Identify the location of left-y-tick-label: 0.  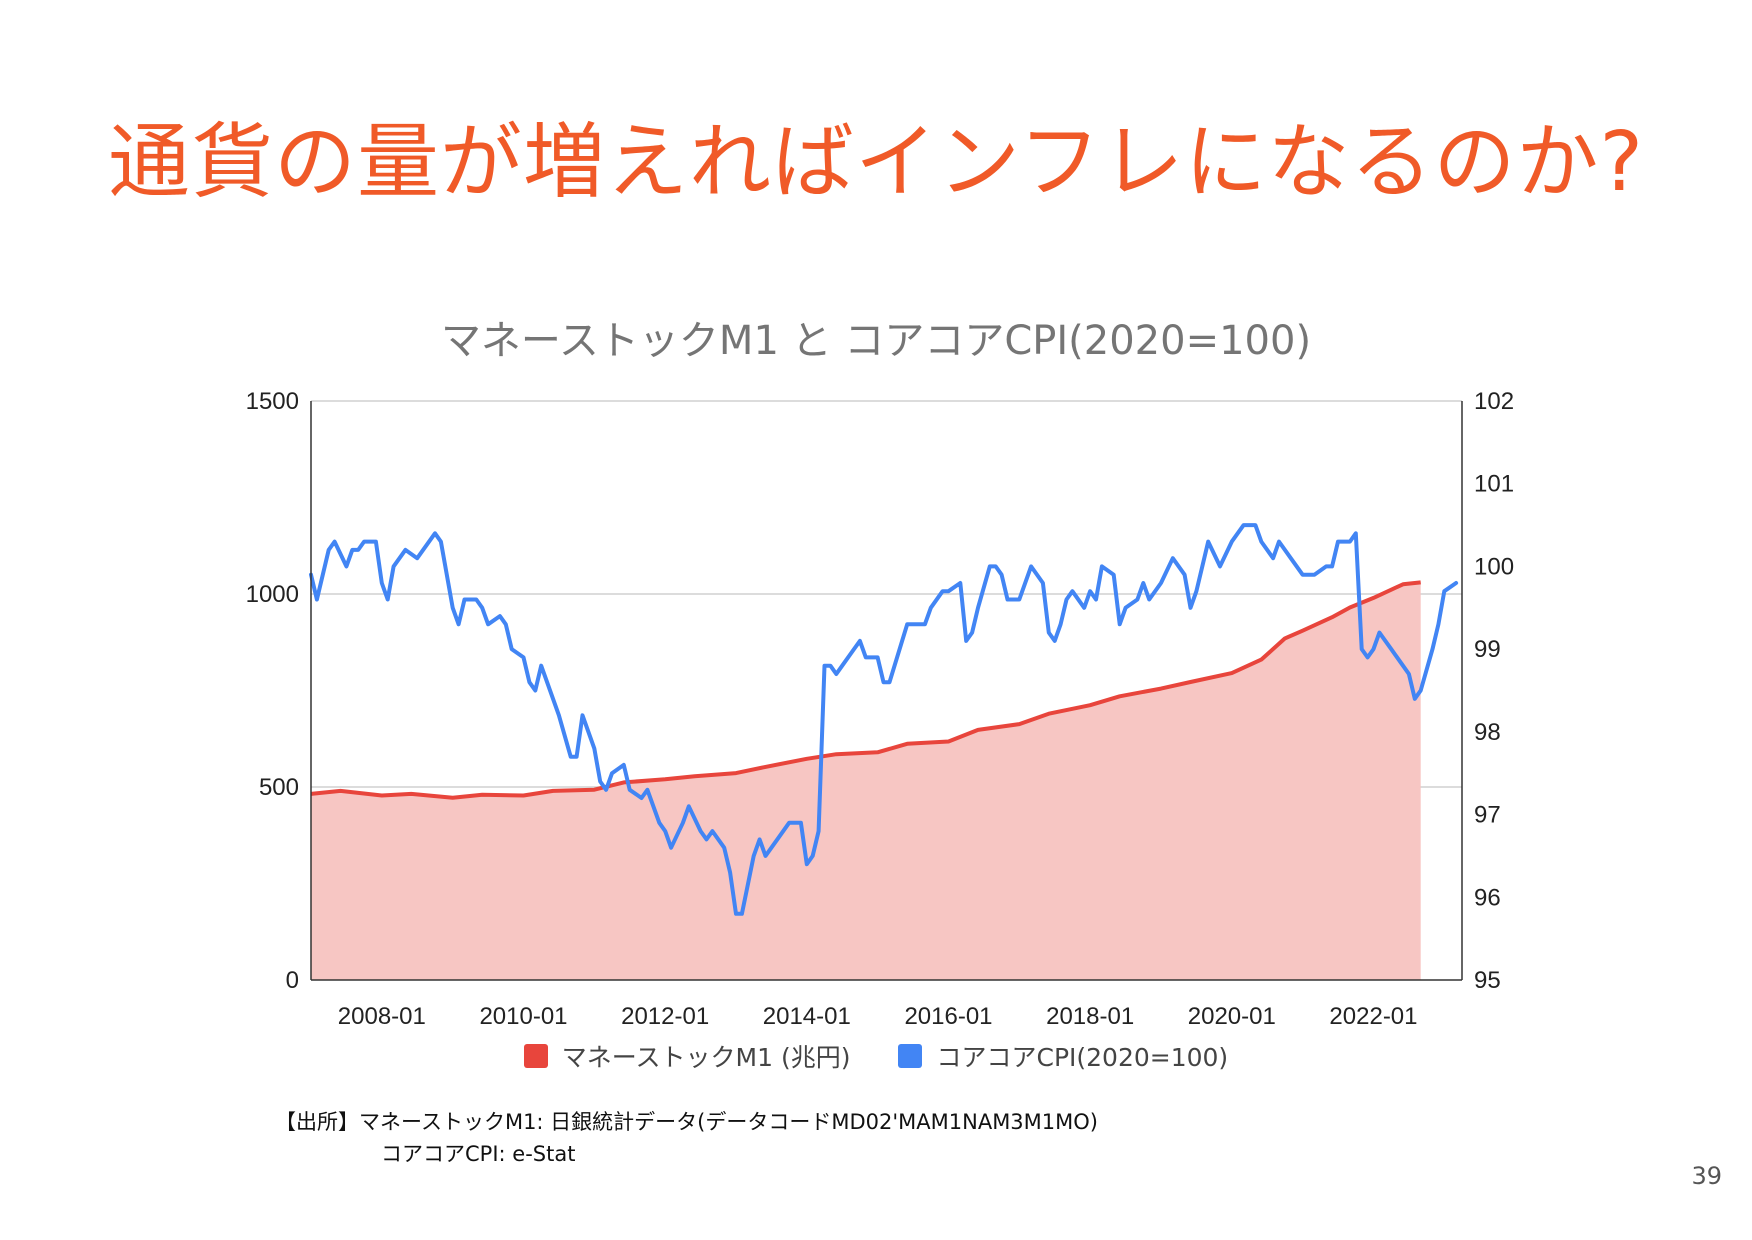
(292, 980).